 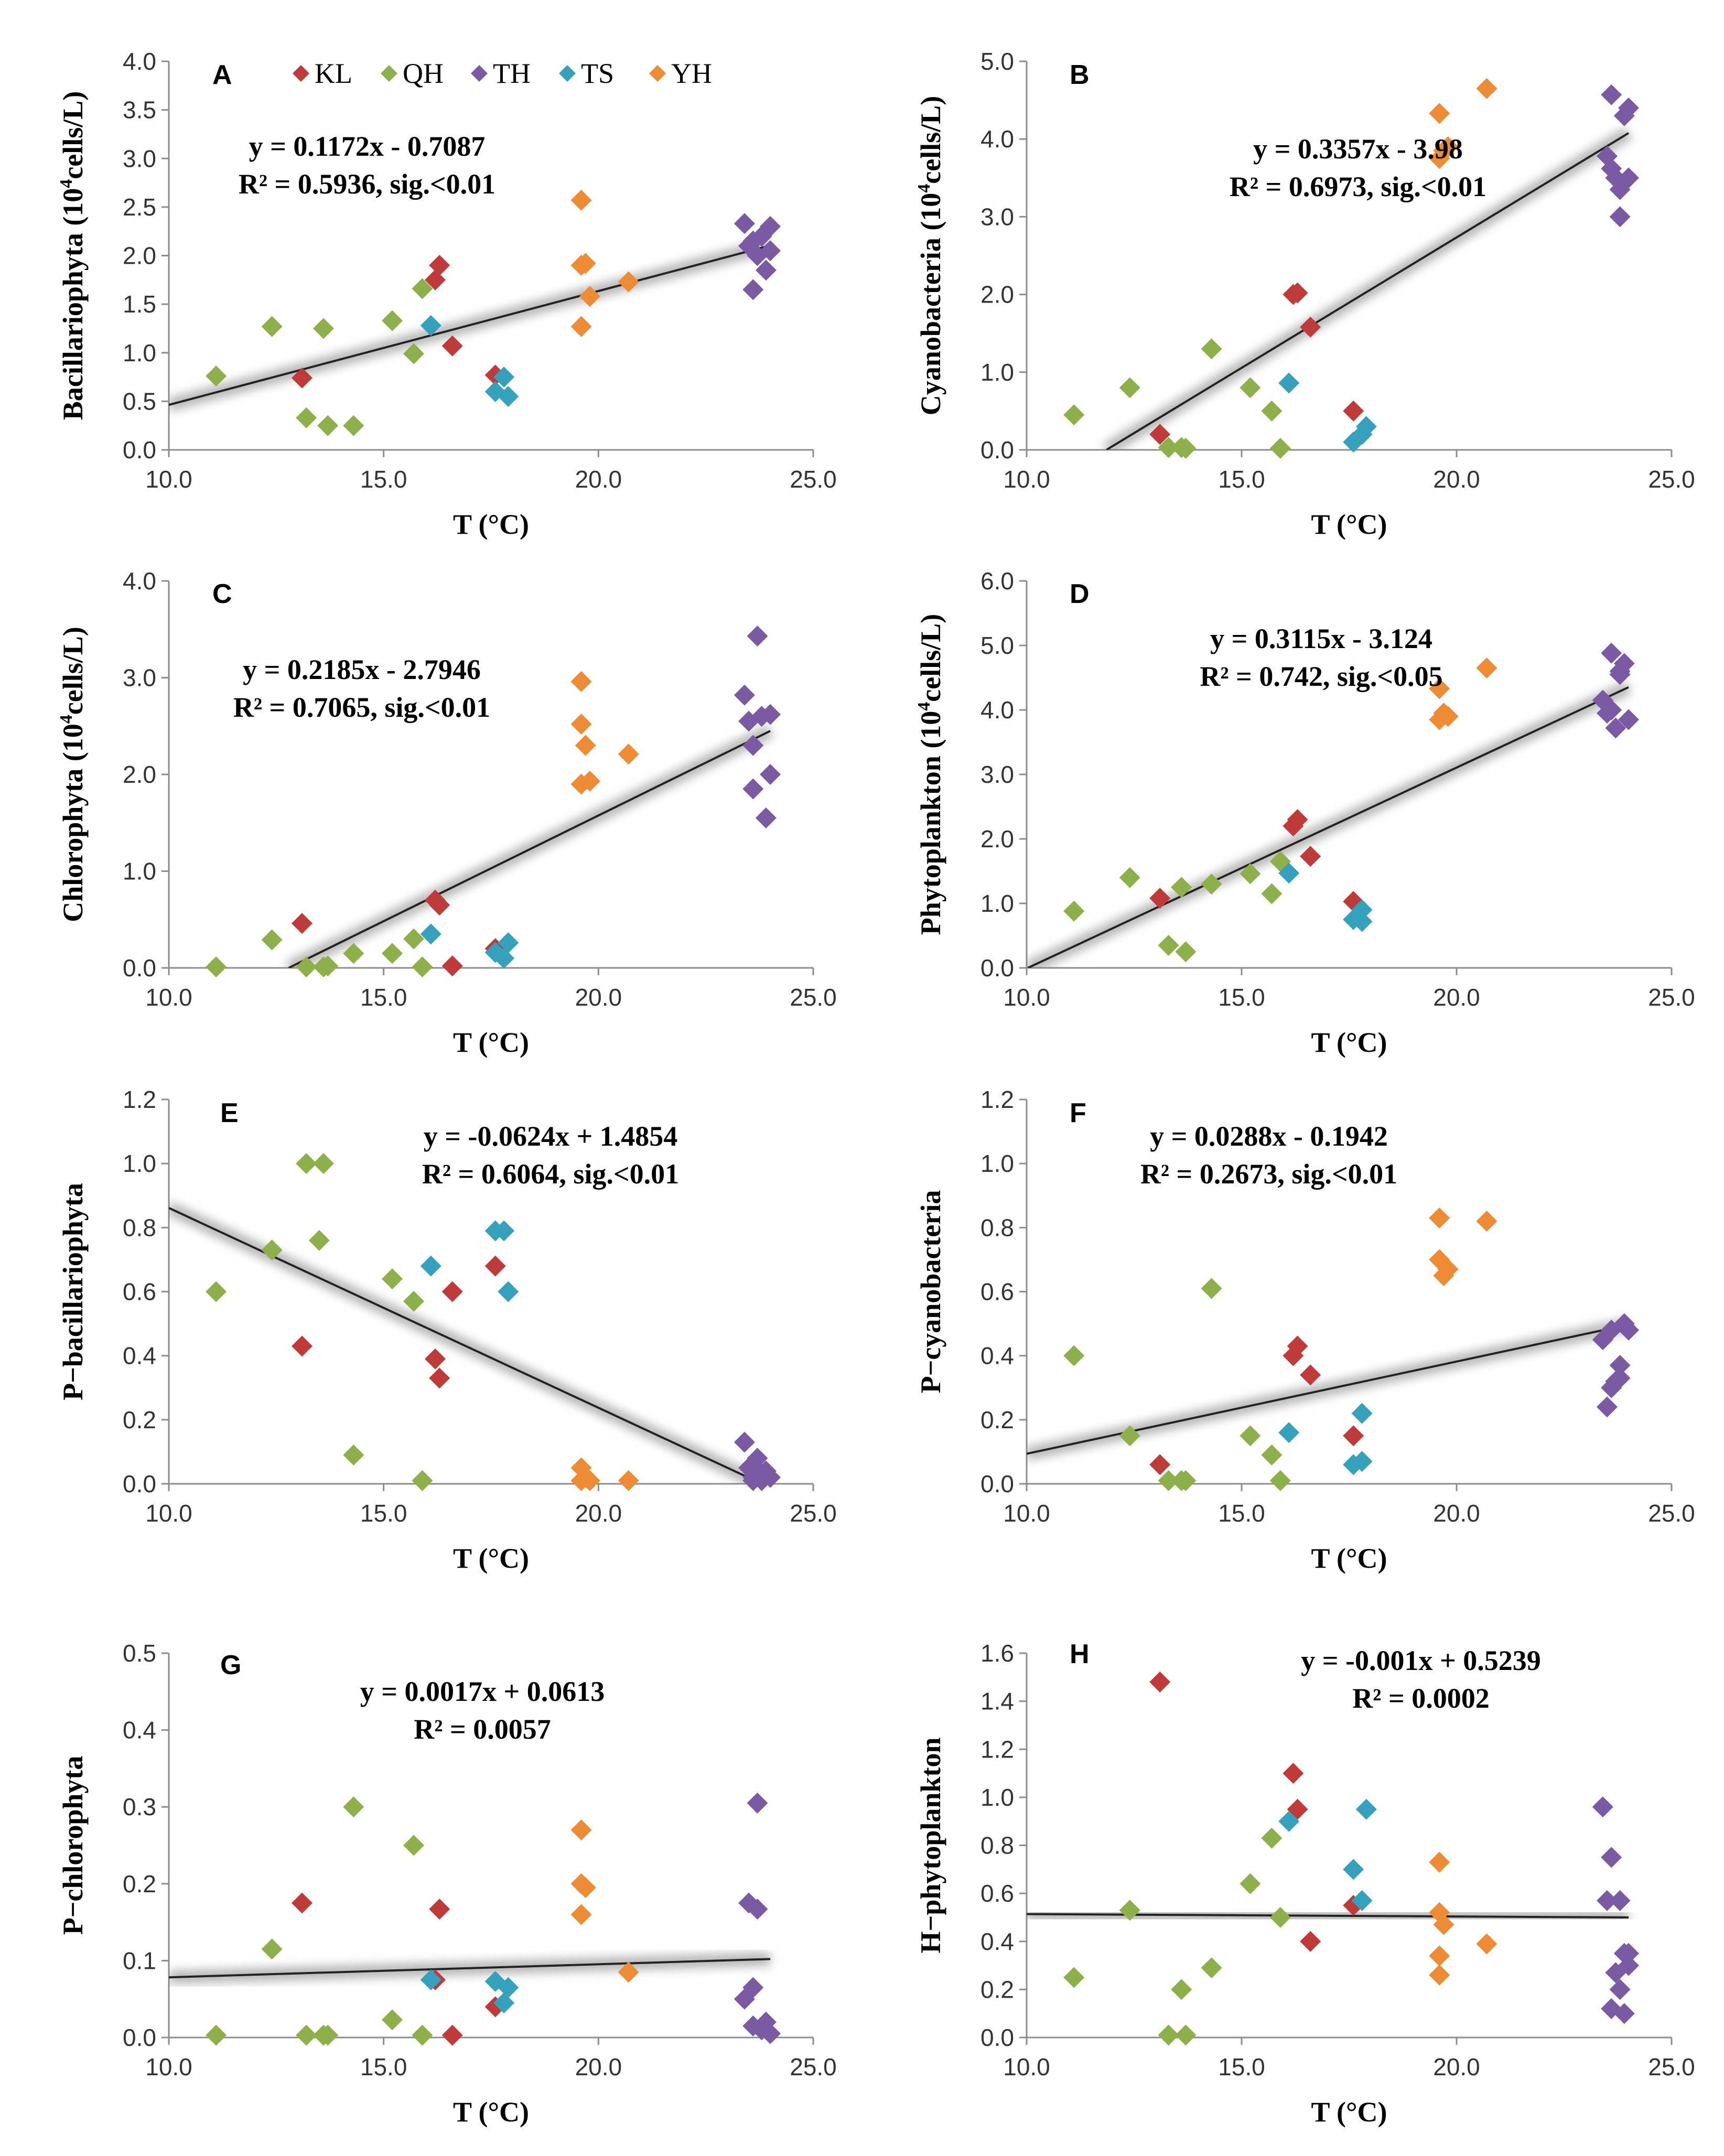 I want to click on y-tick-label: 0.3, so click(x=139, y=1807).